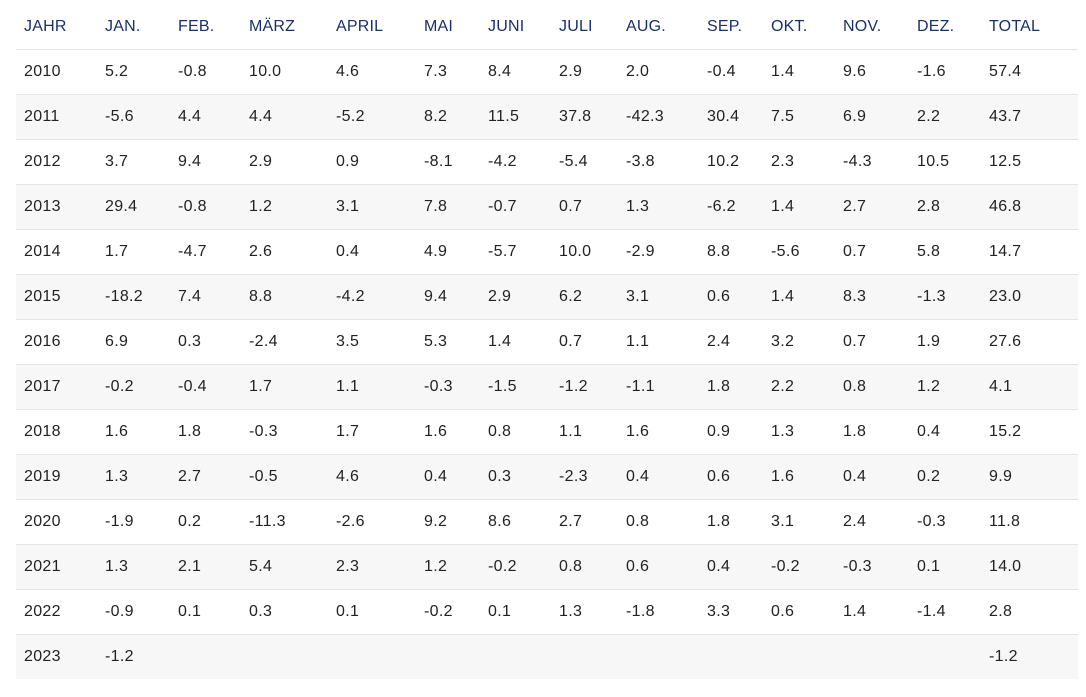  What do you see at coordinates (56, 656) in the screenshot?
I see `year-cell: 2023` at bounding box center [56, 656].